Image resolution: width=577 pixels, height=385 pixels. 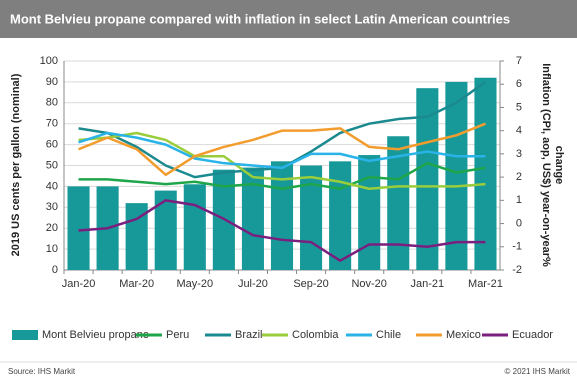 What do you see at coordinates (95, 335) in the screenshot?
I see `legend-label: Mont Belvieu propane` at bounding box center [95, 335].